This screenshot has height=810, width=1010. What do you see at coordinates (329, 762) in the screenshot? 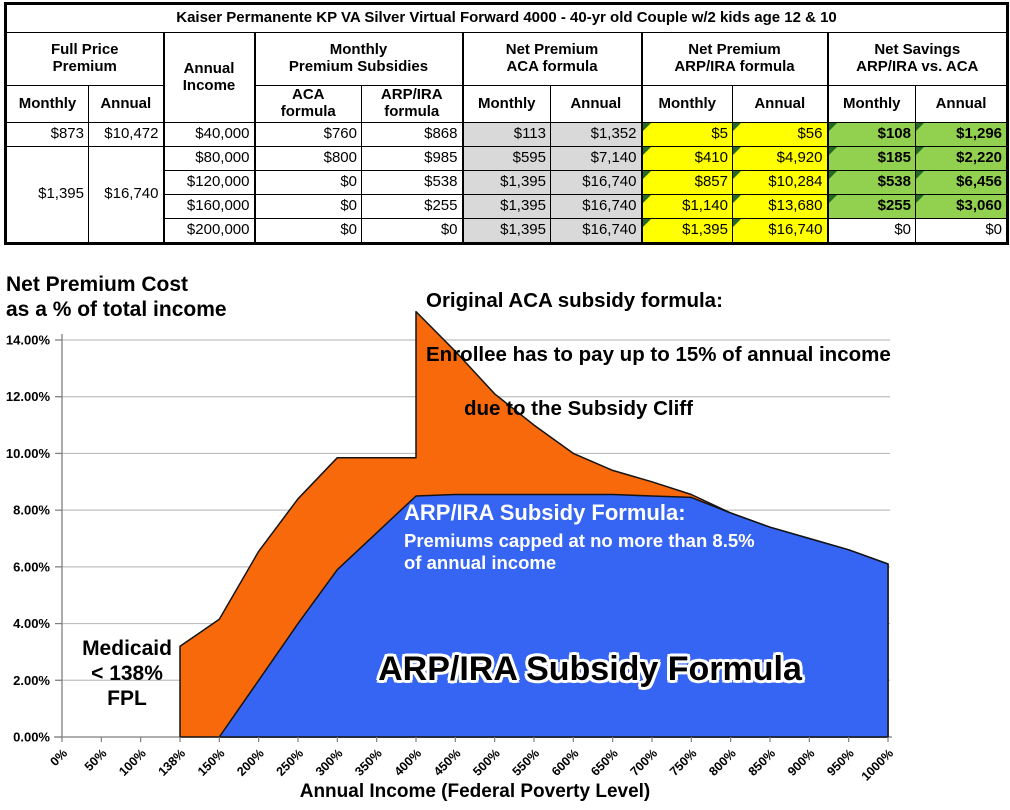
I see `svg-text: 300%` at bounding box center [329, 762].